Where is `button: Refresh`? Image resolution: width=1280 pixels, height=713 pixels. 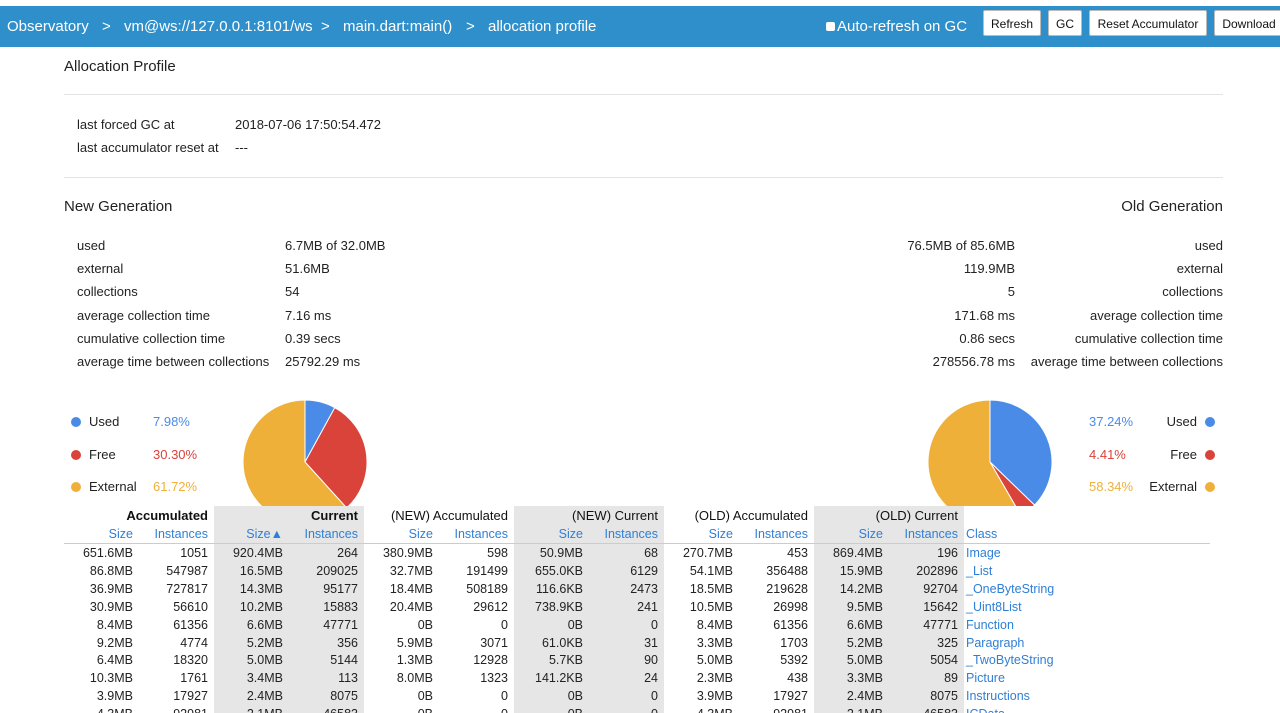 button: Refresh is located at coordinates (1012, 23).